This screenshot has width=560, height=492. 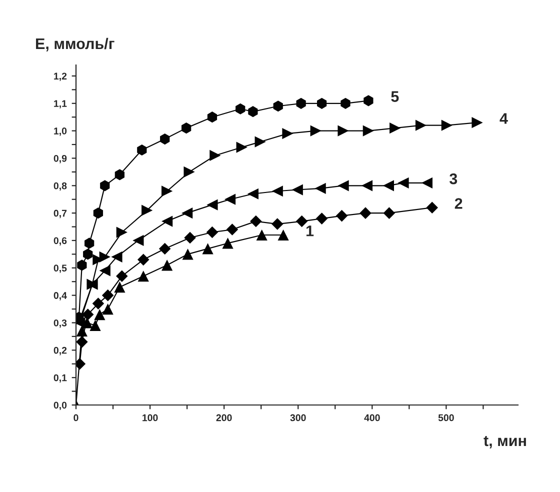 I want to click on x-tick-label: 500, so click(x=446, y=418).